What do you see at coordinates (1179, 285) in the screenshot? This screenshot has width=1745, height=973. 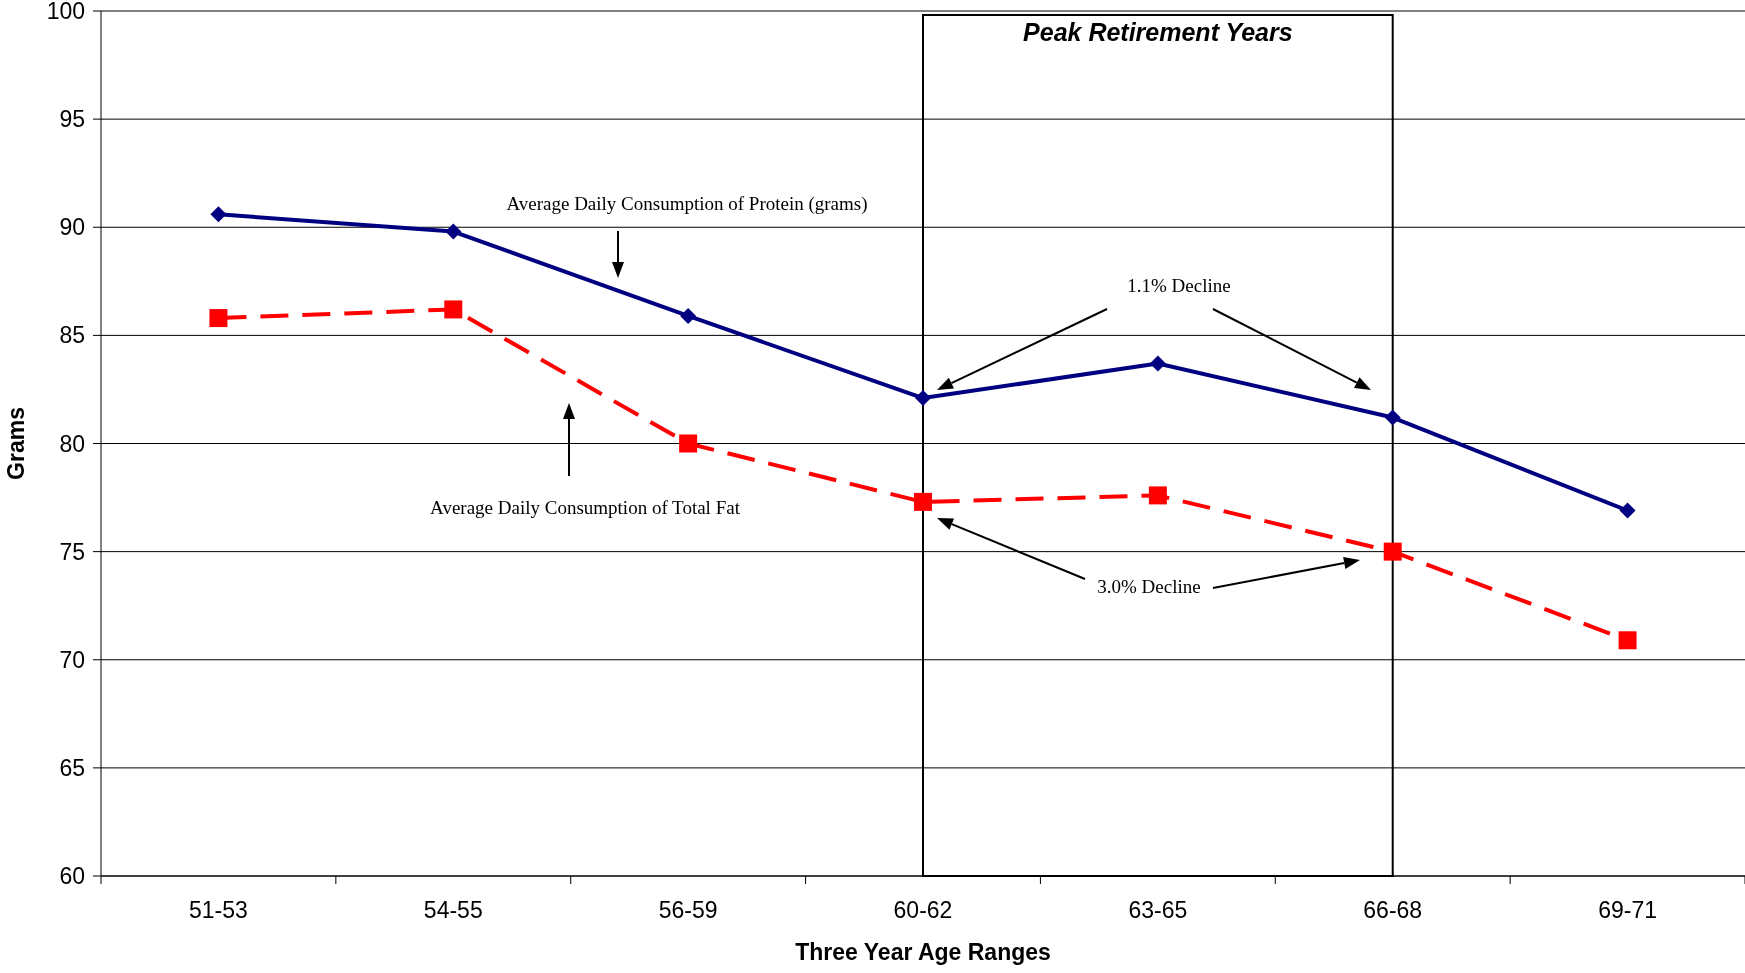 I see `annotation: 1.1% Decline` at bounding box center [1179, 285].